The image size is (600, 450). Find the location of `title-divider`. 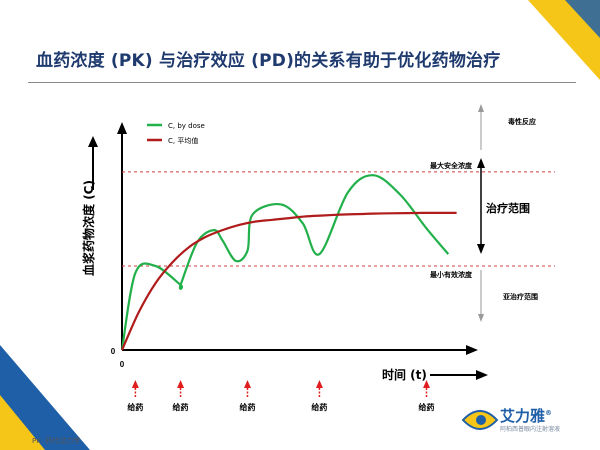

title-divider is located at coordinates (302, 82).